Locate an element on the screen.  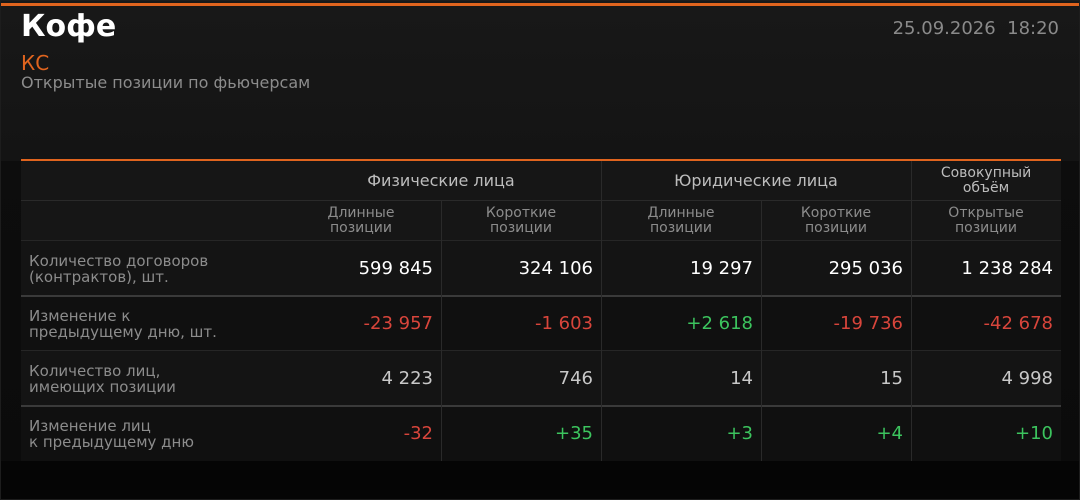
cell-value: 19 297 is located at coordinates (721, 268).